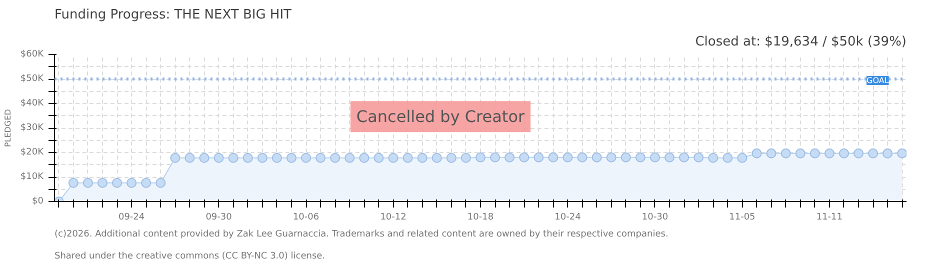 The width and height of the screenshot is (940, 270). Describe the element at coordinates (190, 257) in the screenshot. I see `text: Shared under the creative commons (CC BY-NC 3.0) license.` at that location.